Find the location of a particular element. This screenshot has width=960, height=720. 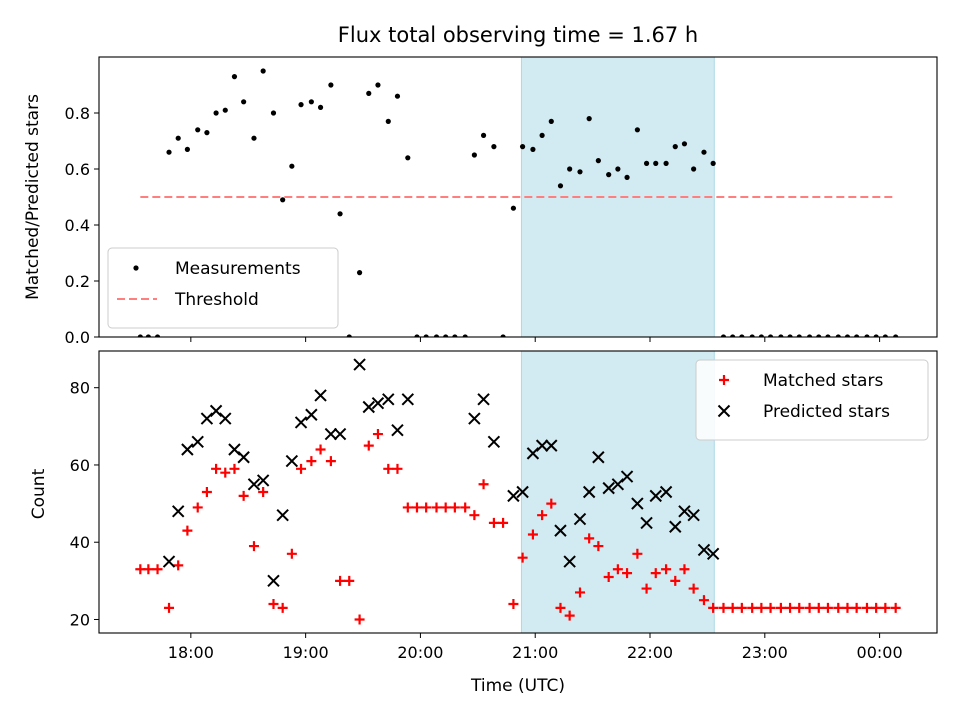

legend: Measurements Threshold is located at coordinates (223, 288).